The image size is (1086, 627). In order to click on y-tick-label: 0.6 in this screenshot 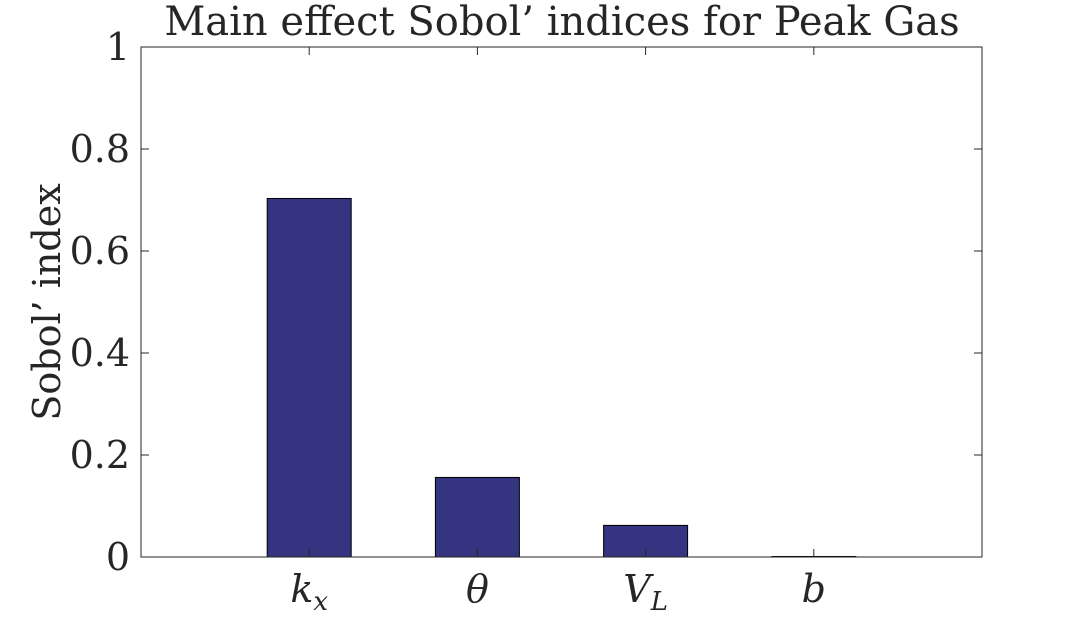, I will do `click(100, 251)`.